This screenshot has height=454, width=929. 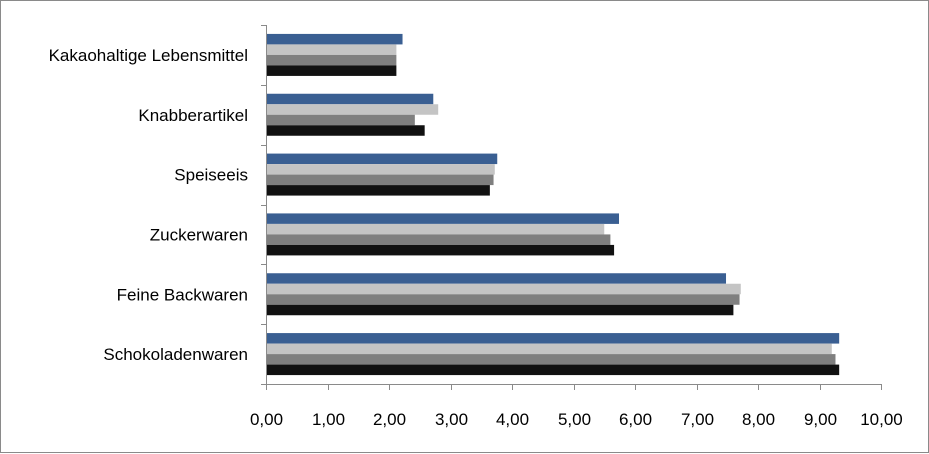 What do you see at coordinates (451, 419) in the screenshot?
I see `x-tick-label: 3,00` at bounding box center [451, 419].